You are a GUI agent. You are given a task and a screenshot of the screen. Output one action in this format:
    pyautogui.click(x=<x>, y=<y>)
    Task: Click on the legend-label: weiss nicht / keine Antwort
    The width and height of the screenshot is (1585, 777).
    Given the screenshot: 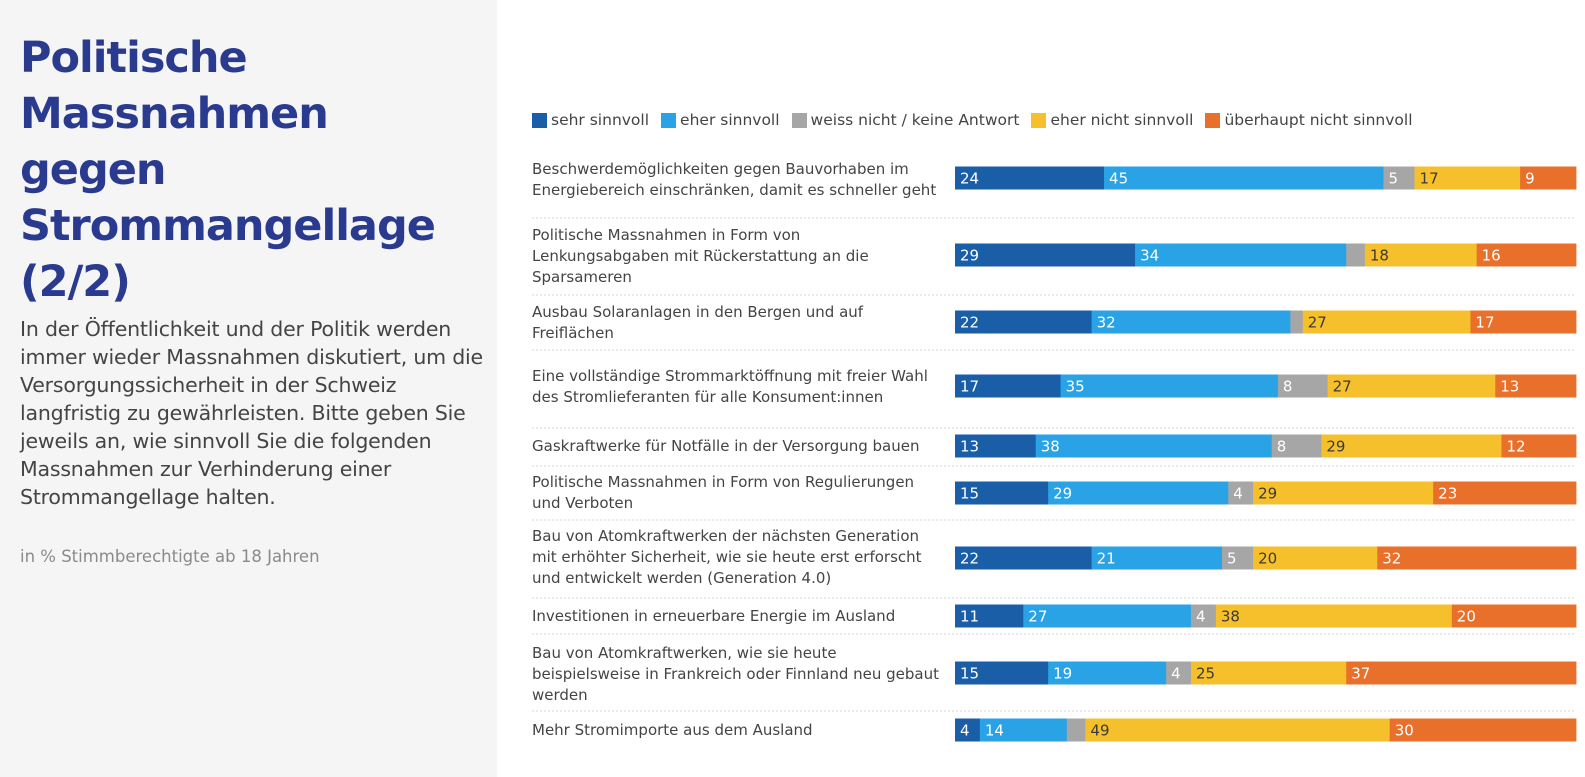 What is the action you would take?
    pyautogui.click(x=915, y=120)
    